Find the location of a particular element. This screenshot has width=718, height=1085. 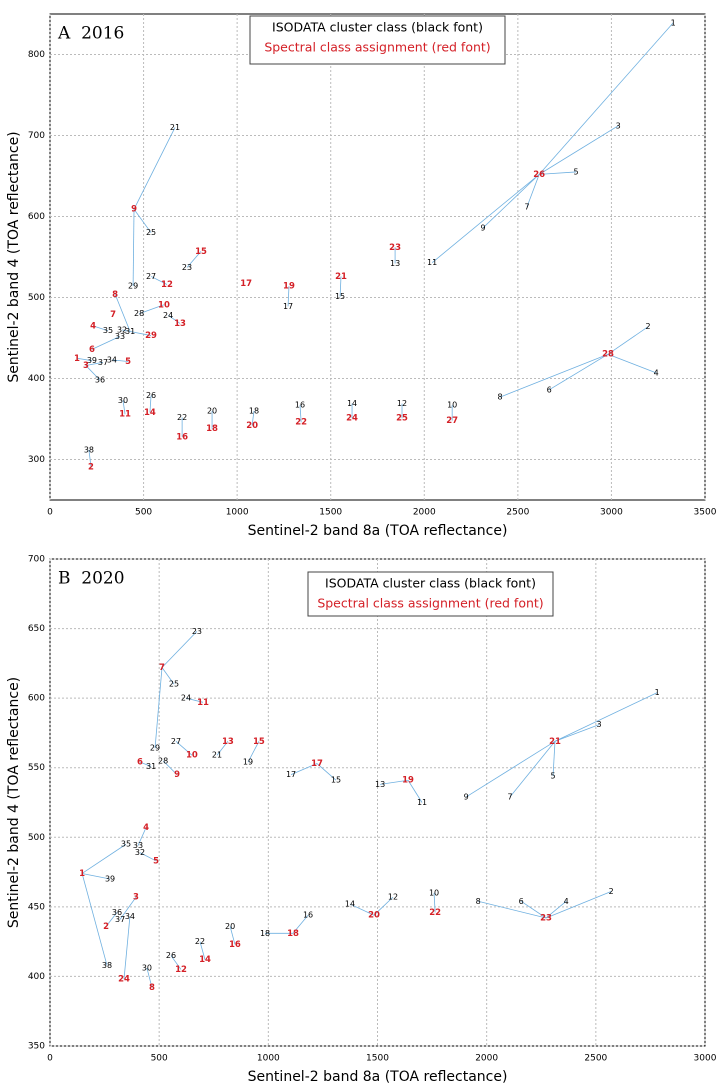

point-label: 26 is located at coordinates (151, 395).